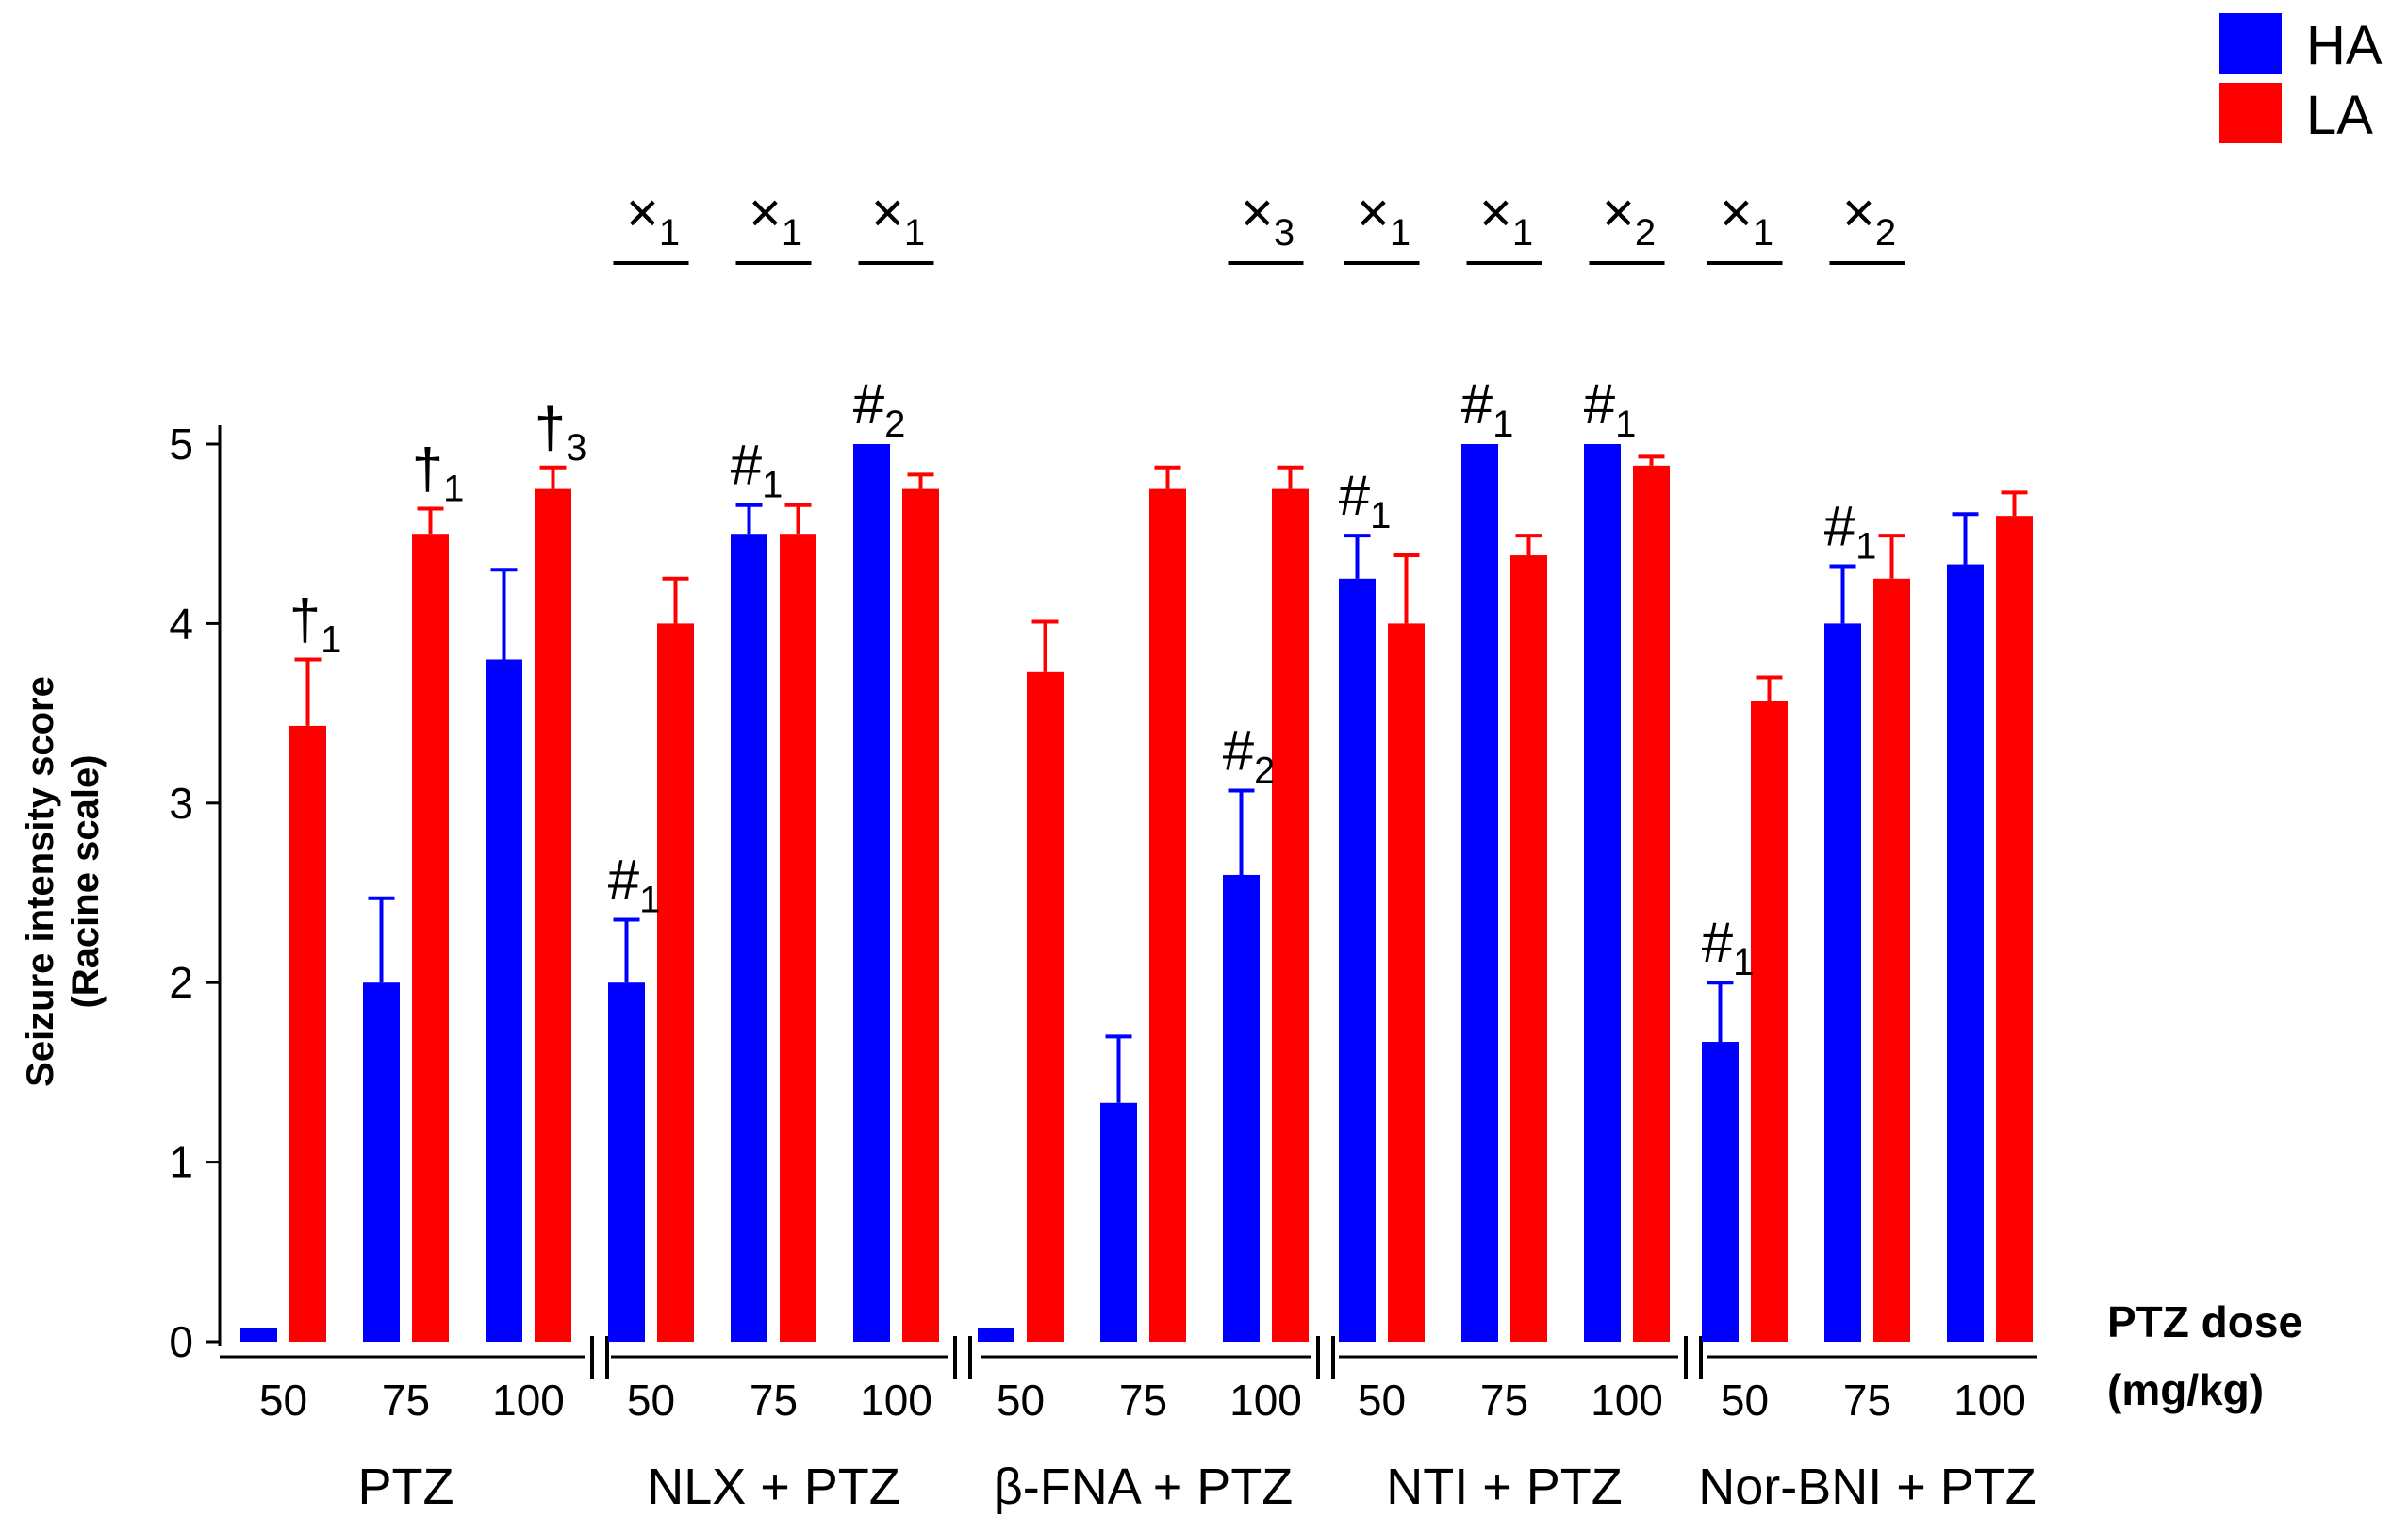 This screenshot has width=2408, height=1534. What do you see at coordinates (1867, 1487) in the screenshot?
I see `group-label: Nor-BNI + PTZ` at bounding box center [1867, 1487].